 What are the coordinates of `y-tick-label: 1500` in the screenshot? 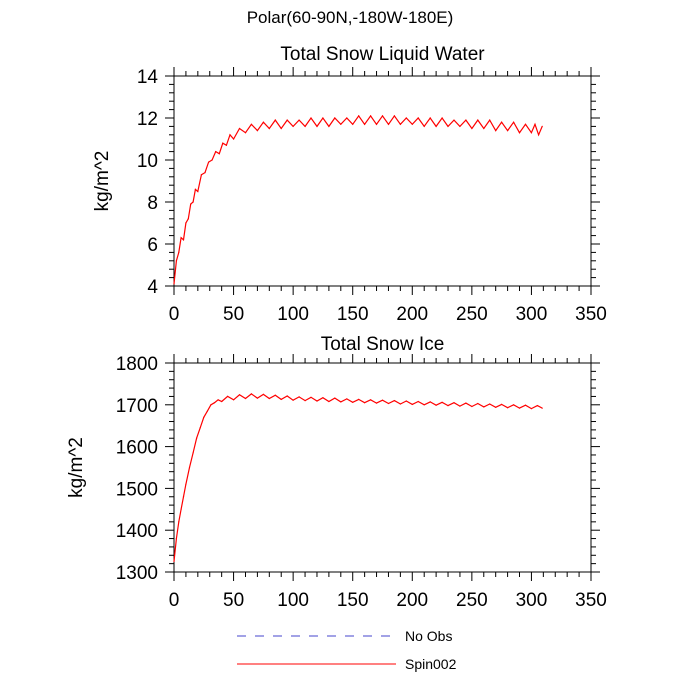 It's located at (137, 489).